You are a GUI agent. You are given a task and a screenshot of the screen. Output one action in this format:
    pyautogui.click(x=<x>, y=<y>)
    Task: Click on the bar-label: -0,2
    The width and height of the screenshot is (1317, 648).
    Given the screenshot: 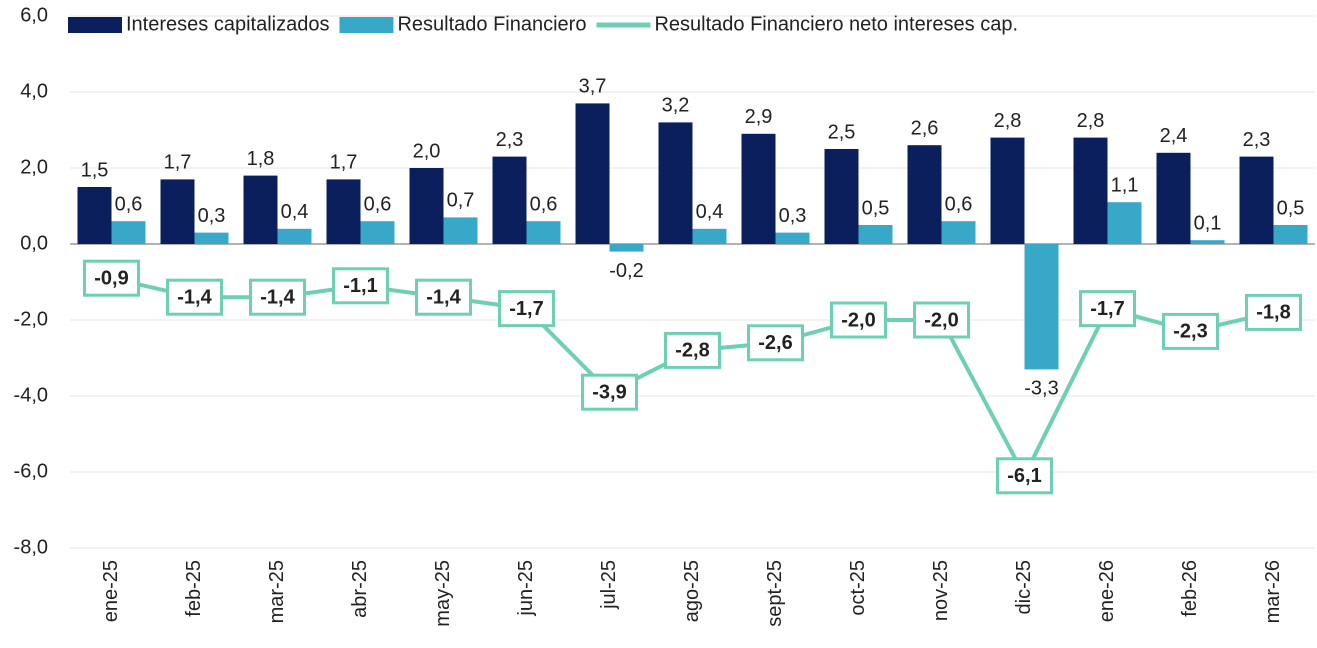 What is the action you would take?
    pyautogui.click(x=626, y=271)
    